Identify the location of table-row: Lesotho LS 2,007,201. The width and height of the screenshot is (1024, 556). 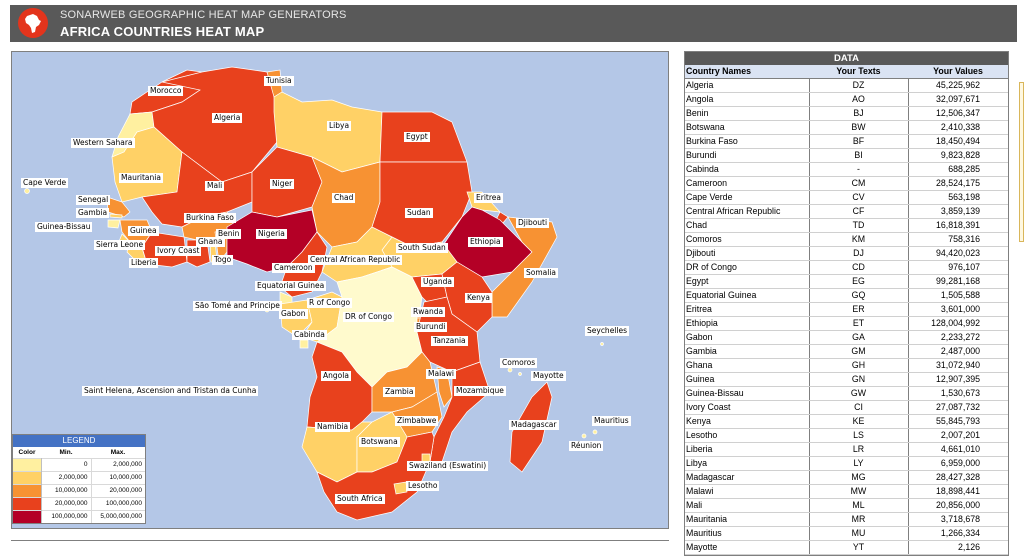
(846, 435).